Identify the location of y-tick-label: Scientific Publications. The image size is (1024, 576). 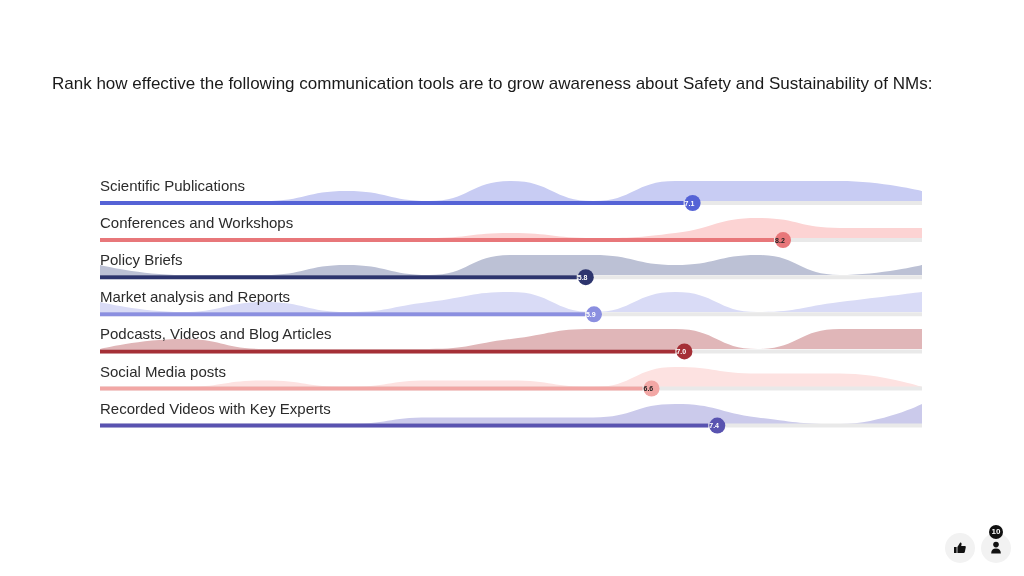
(173, 185).